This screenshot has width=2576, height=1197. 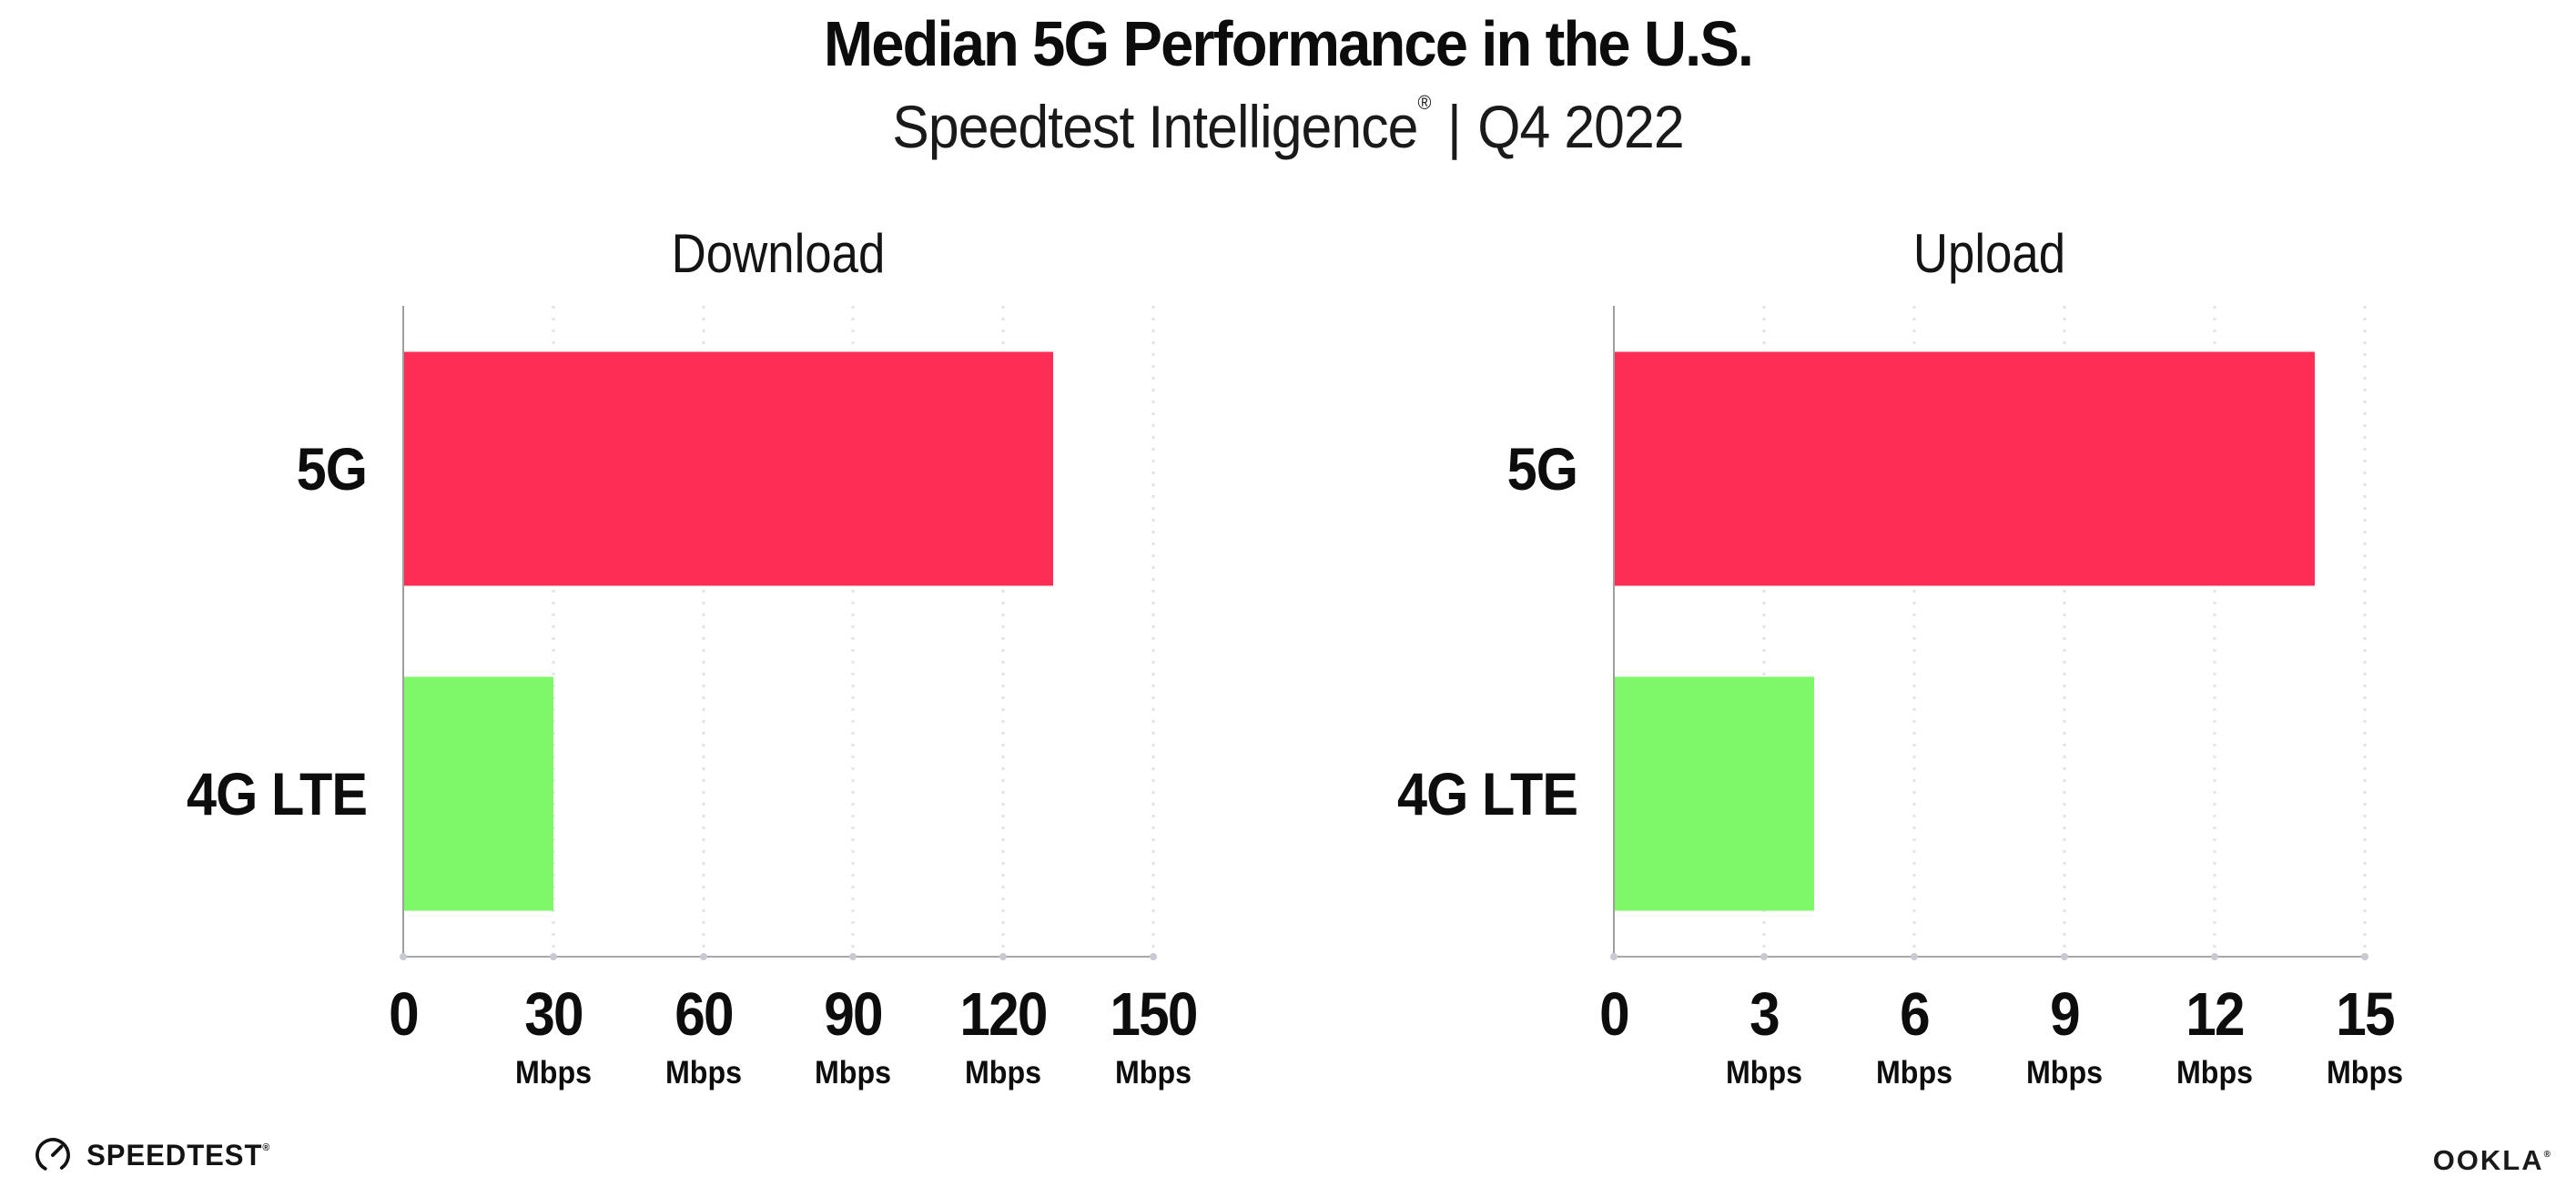 I want to click on download-x-axis-line, so click(x=777, y=957).